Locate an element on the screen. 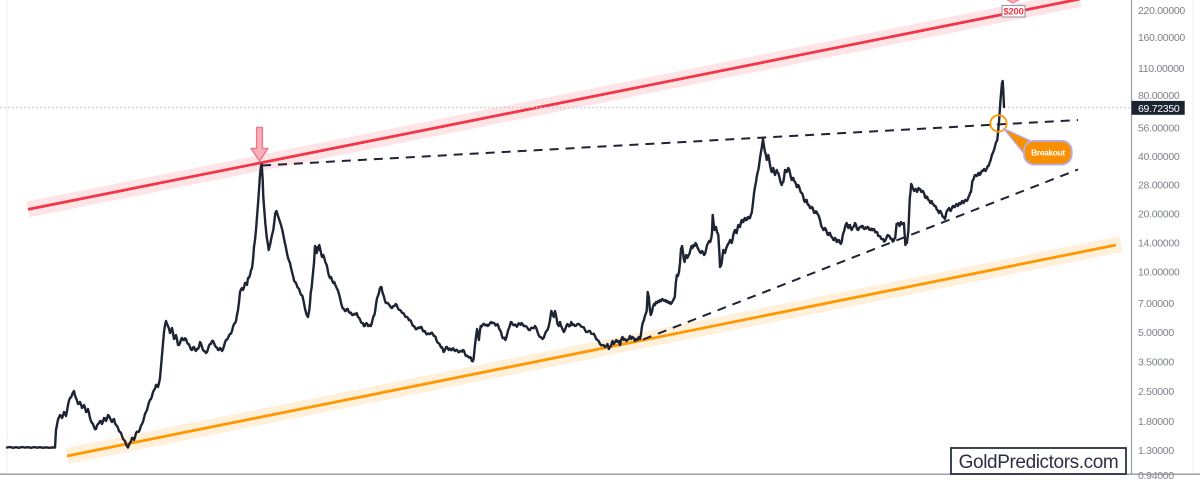 This screenshot has height=480, width=1200. svg-text: Breakout is located at coordinates (1048, 153).